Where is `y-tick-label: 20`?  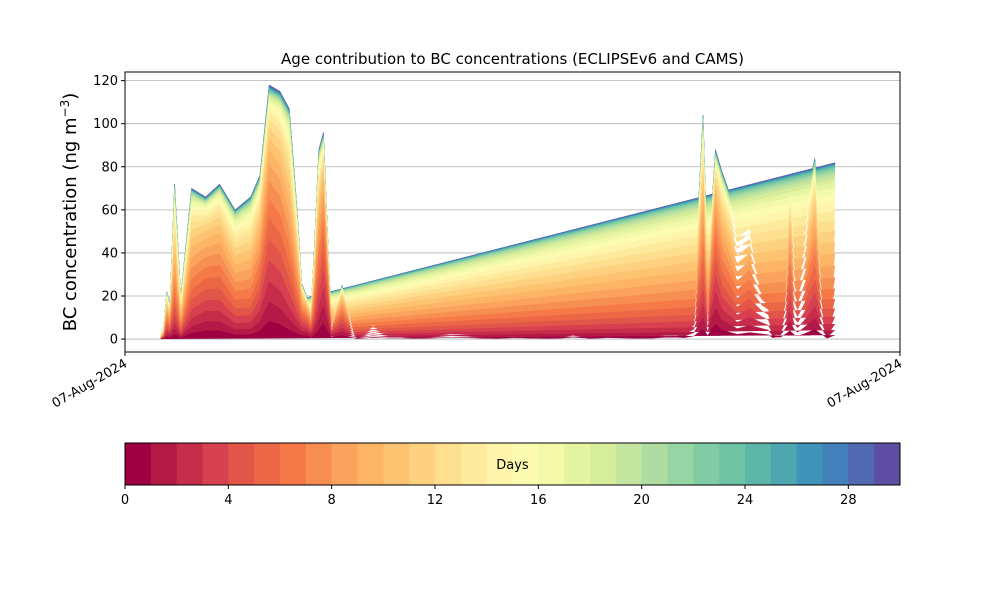 y-tick-label: 20 is located at coordinates (109, 297).